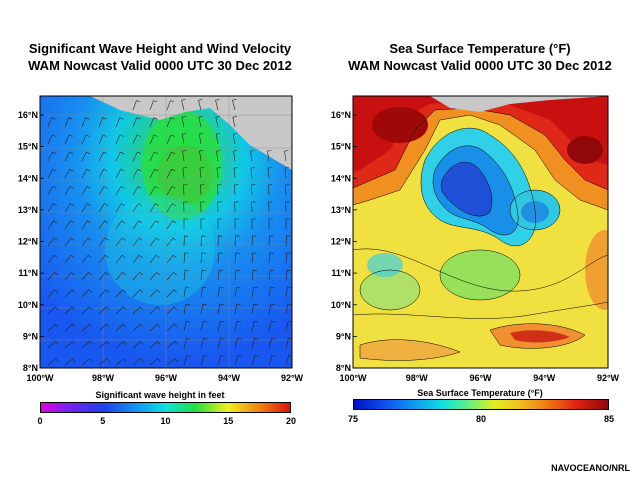 This screenshot has height=480, width=640. What do you see at coordinates (341, 242) in the screenshot?
I see `right-lat-label: 12°N` at bounding box center [341, 242].